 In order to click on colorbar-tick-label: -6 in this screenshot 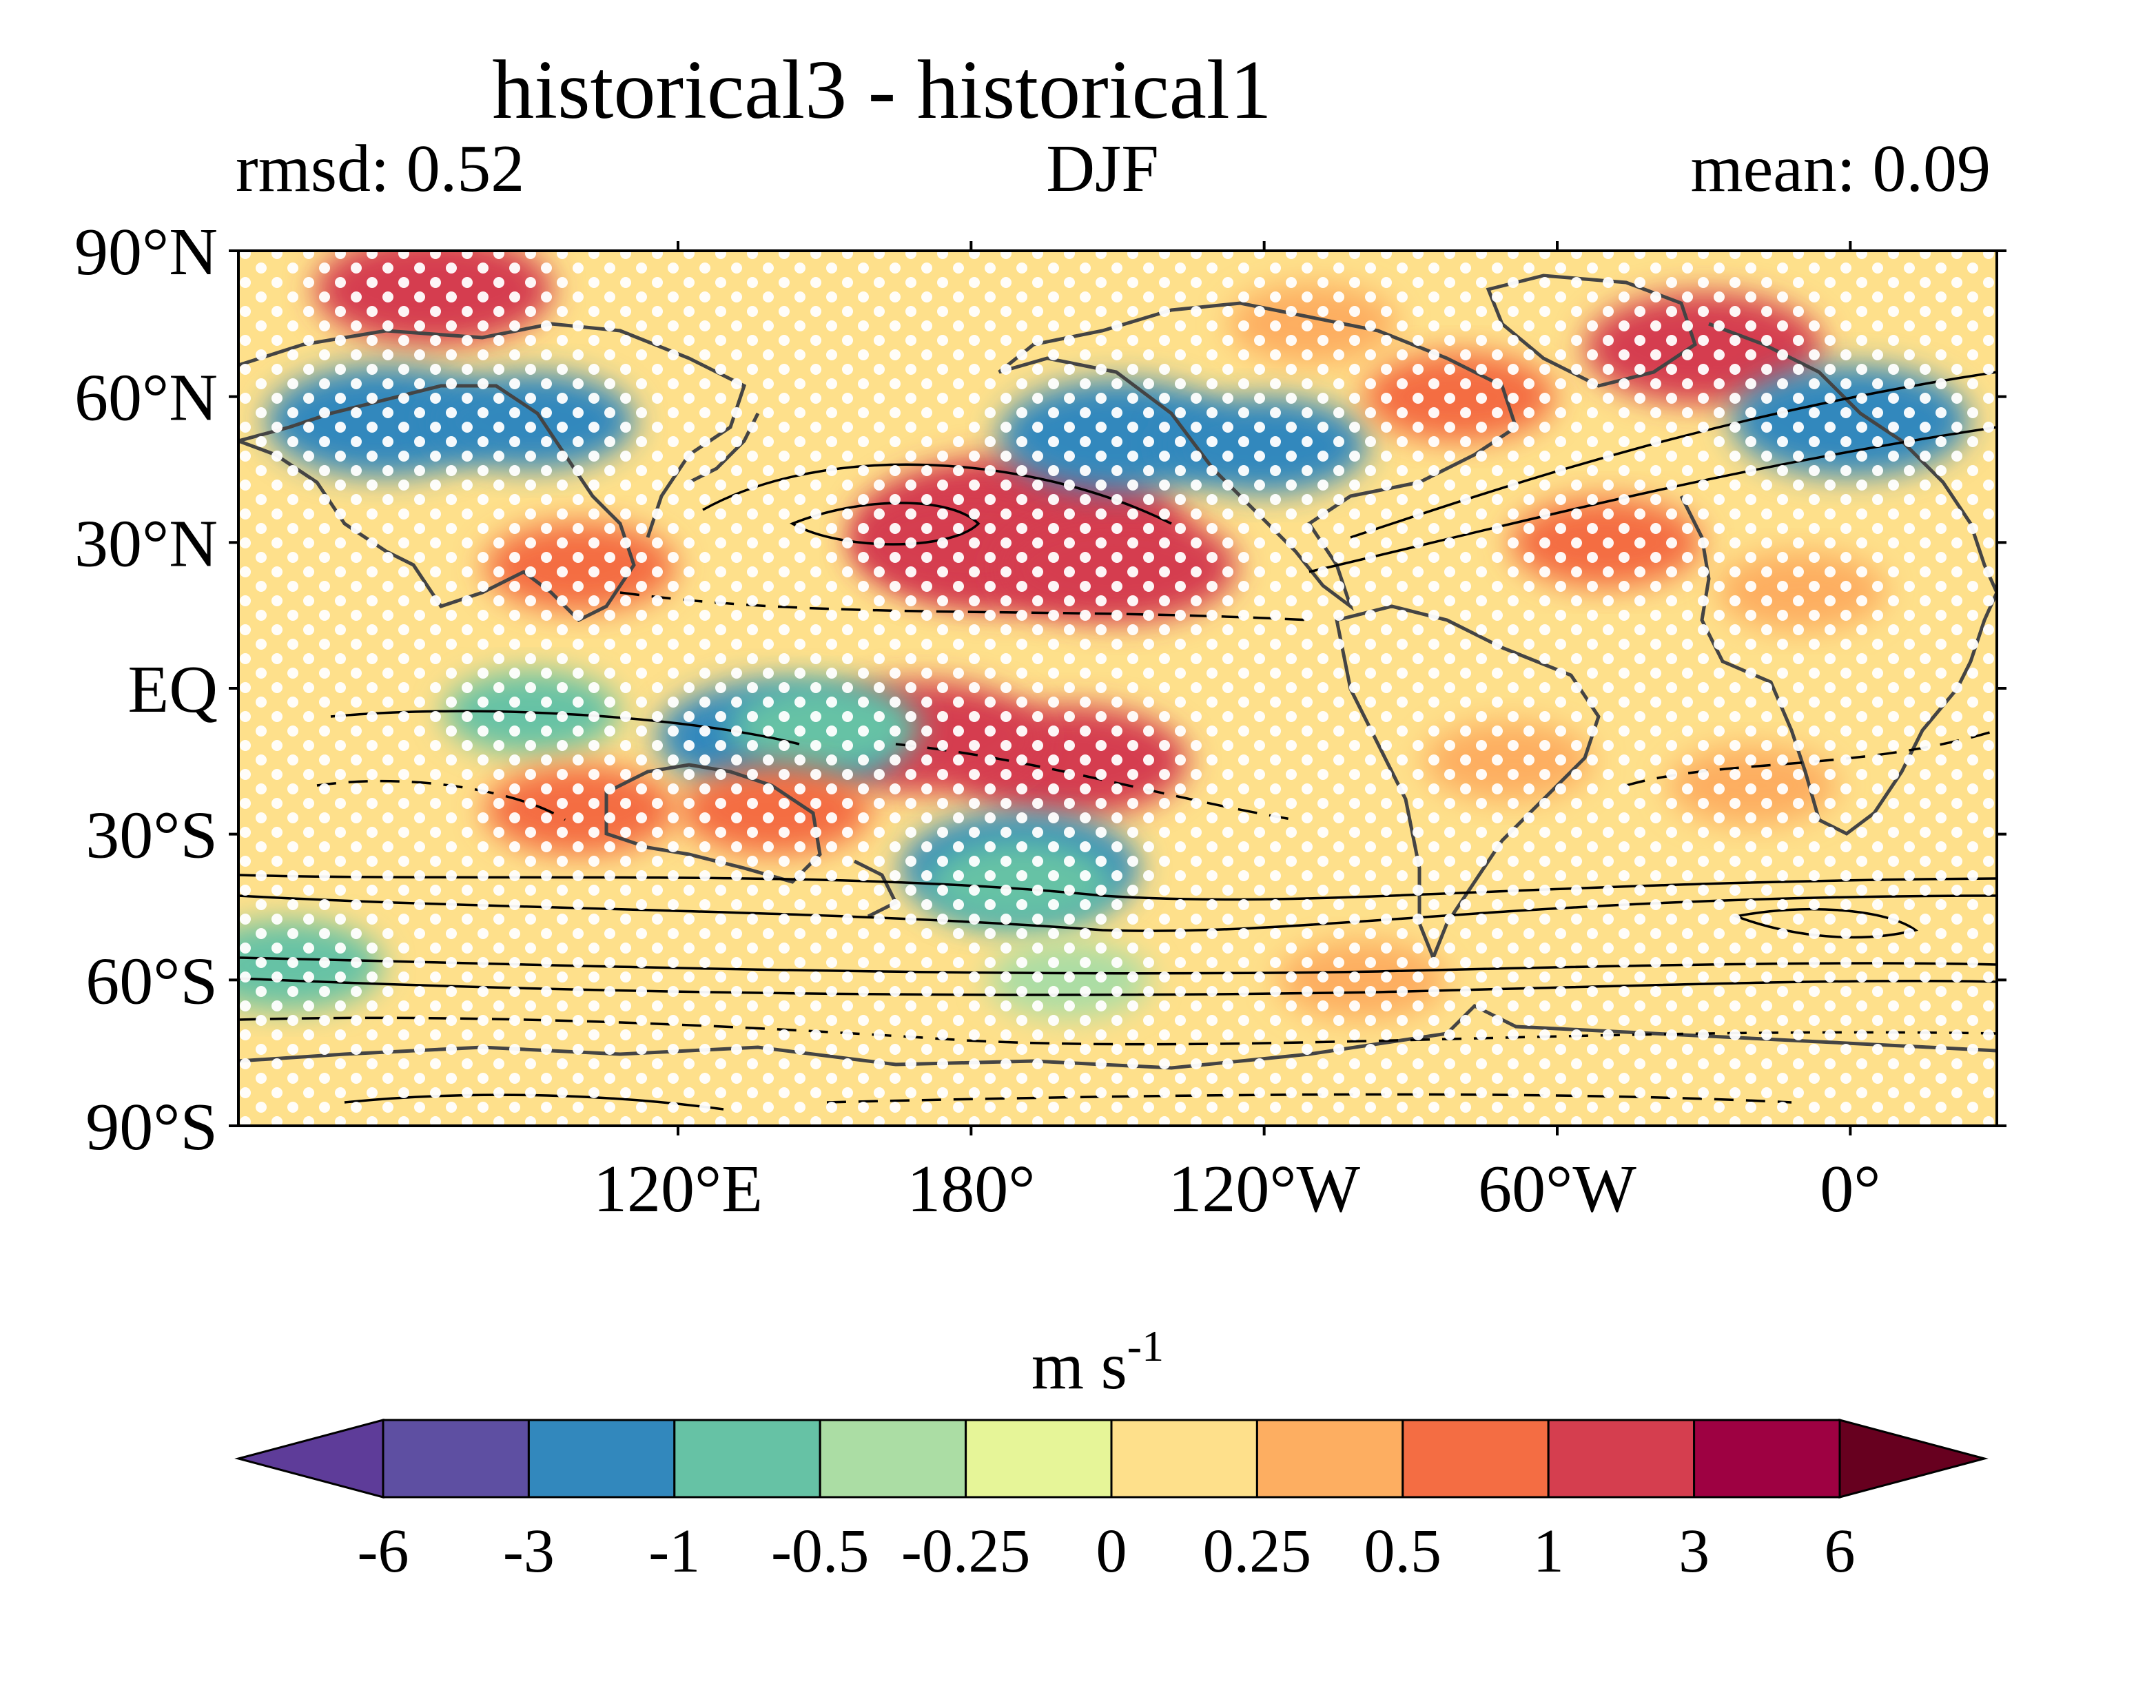, I will do `click(383, 1551)`.